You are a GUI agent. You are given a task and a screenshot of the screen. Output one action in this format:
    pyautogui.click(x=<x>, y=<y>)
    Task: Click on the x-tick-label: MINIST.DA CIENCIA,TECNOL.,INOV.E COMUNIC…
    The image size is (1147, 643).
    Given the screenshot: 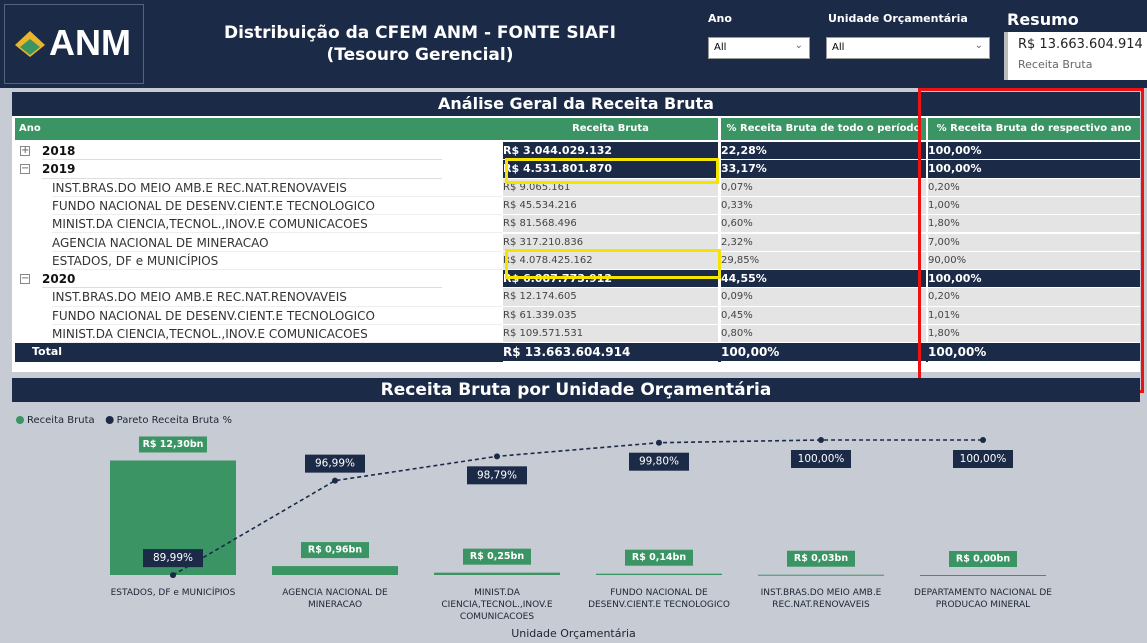 What is the action you would take?
    pyautogui.click(x=497, y=605)
    